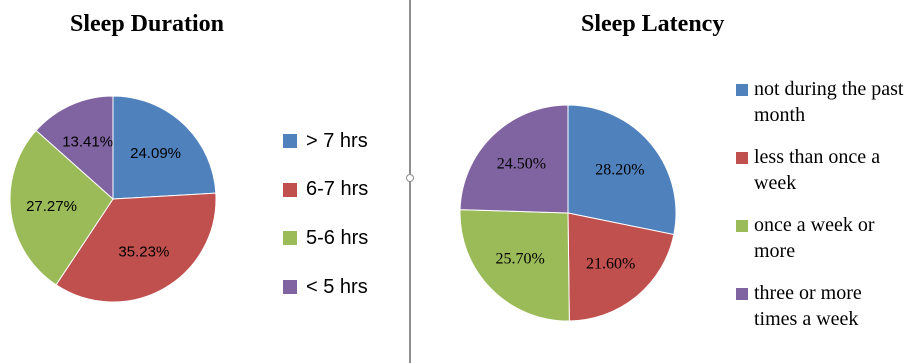 Image resolution: width=909 pixels, height=363 pixels. I want to click on legend-item-duration-0: > 7 hrs, so click(325, 141).